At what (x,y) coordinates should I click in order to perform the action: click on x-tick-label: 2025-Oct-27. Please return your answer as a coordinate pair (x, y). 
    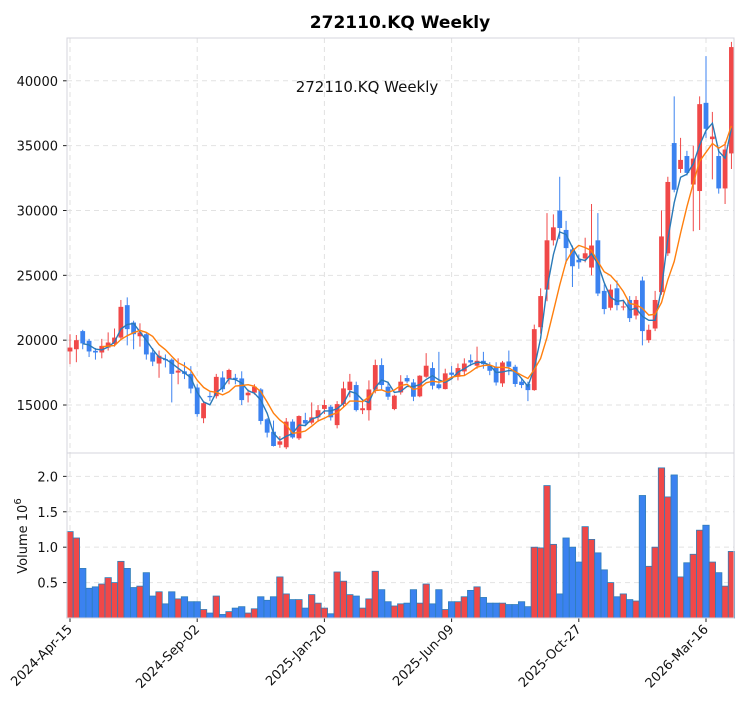
    Looking at the image, I should click on (550, 656).